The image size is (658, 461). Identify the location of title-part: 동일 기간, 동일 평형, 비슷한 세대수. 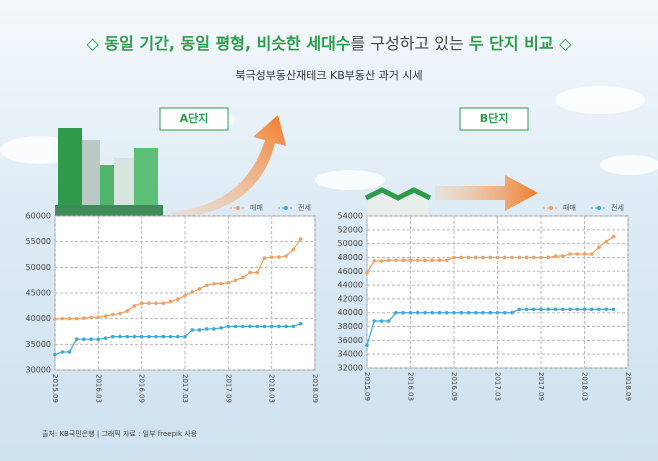
(227, 43).